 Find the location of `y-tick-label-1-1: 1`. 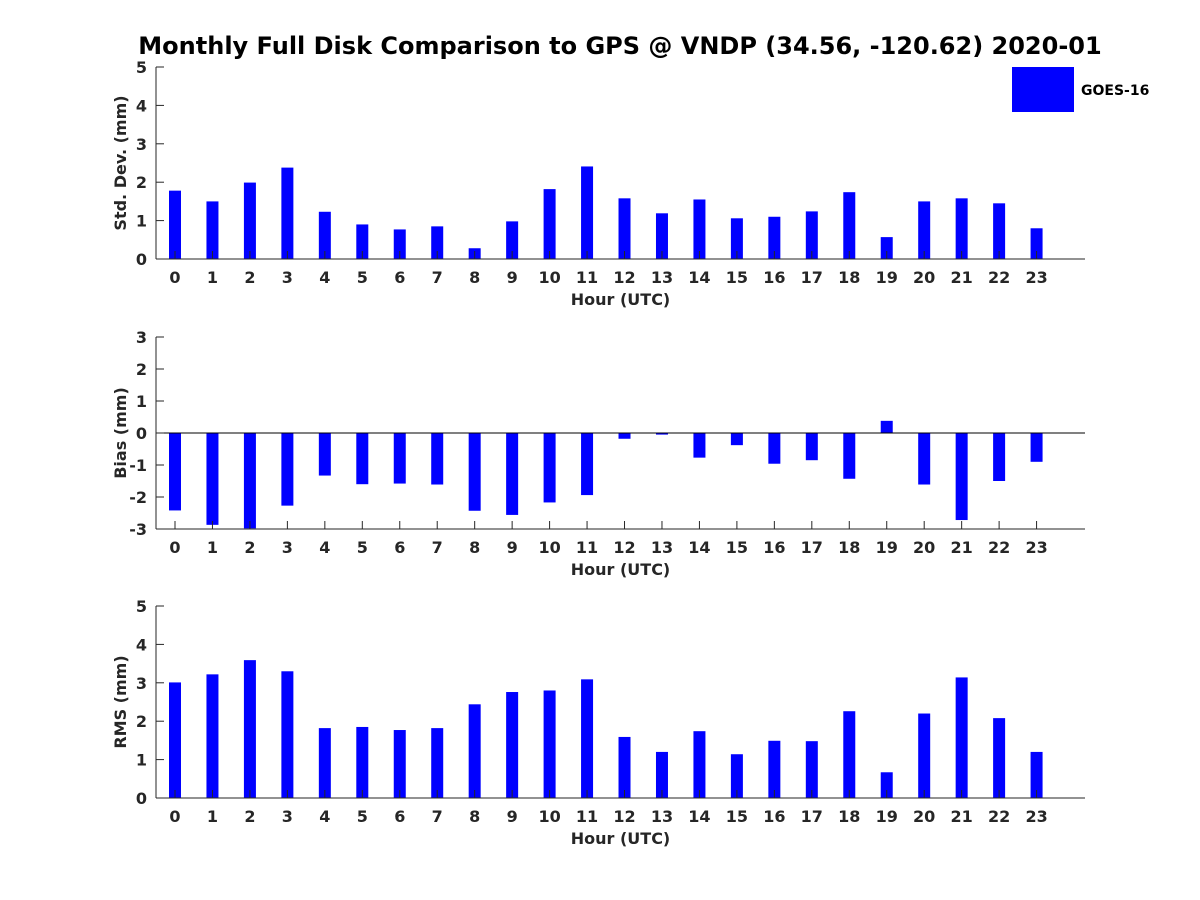

y-tick-label-1-1: 1 is located at coordinates (141, 221).